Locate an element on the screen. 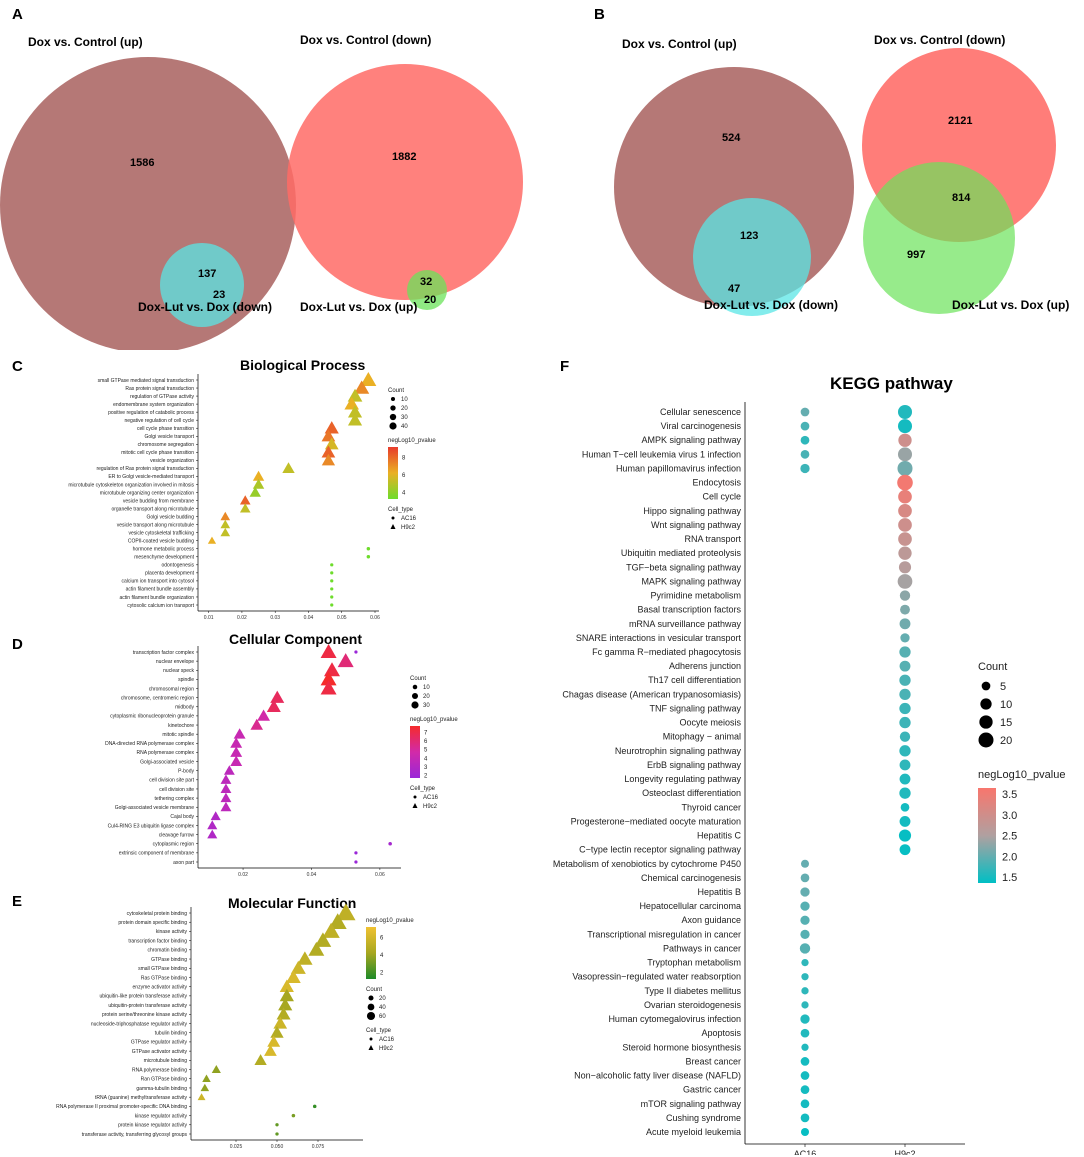 The image size is (1084, 1157). go-mf-legend-shape-icon is located at coordinates (371, 1039).